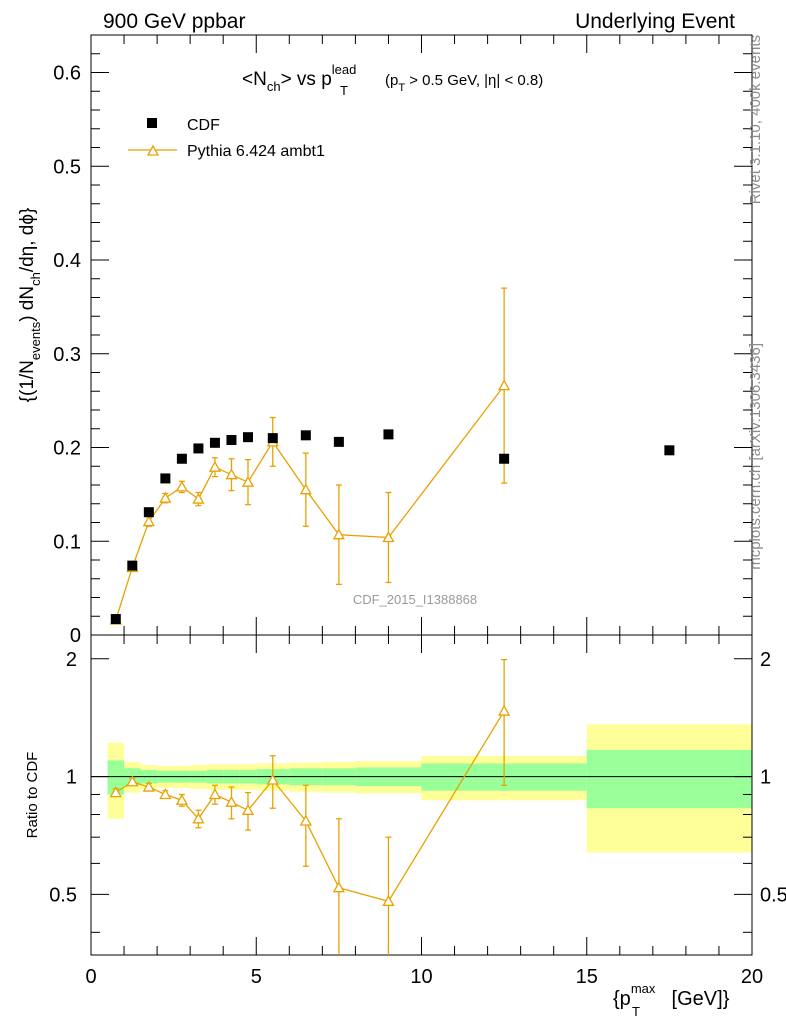 This screenshot has width=786, height=1024. Describe the element at coordinates (75, 636) in the screenshot. I see `main-ytick-label: 0` at that location.